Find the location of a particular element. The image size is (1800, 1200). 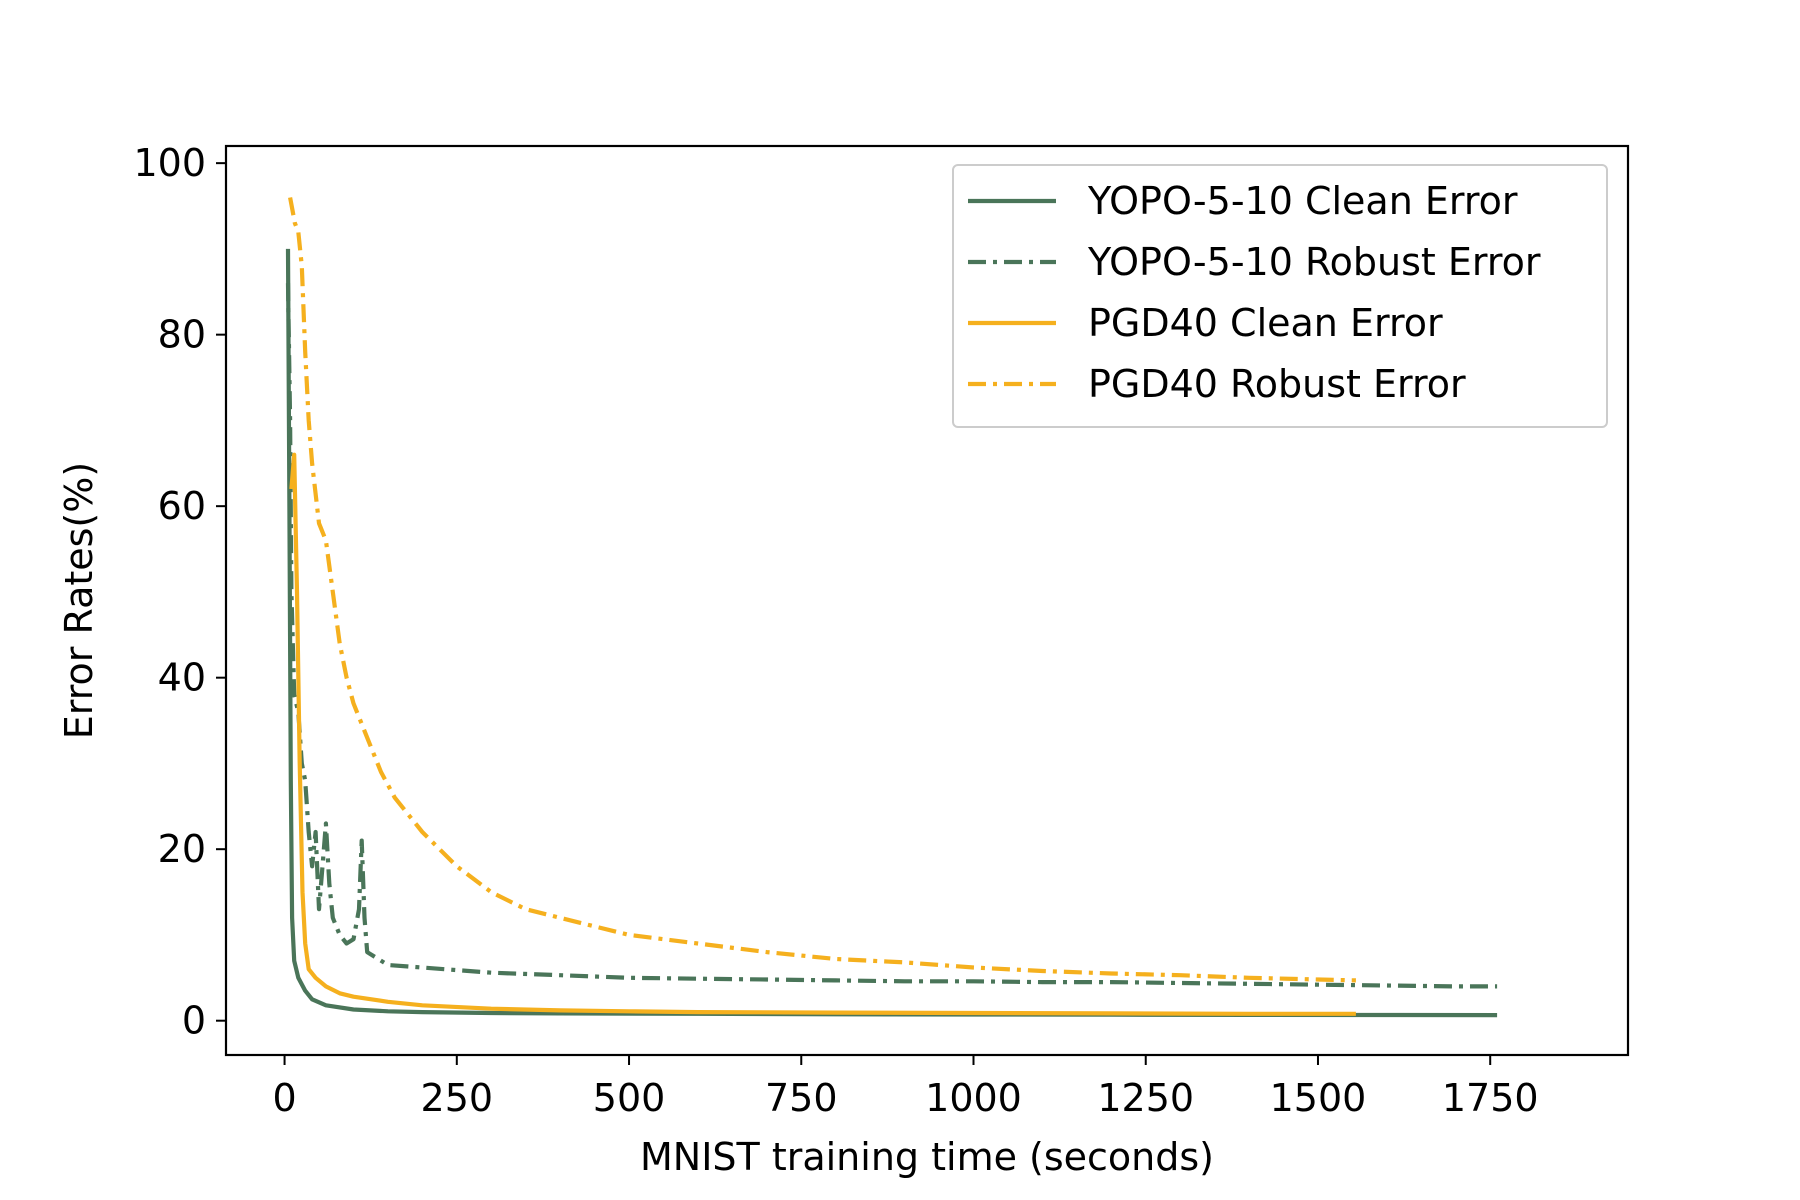

legend-label: PGD40 Clean Error is located at coordinates (1265, 323).